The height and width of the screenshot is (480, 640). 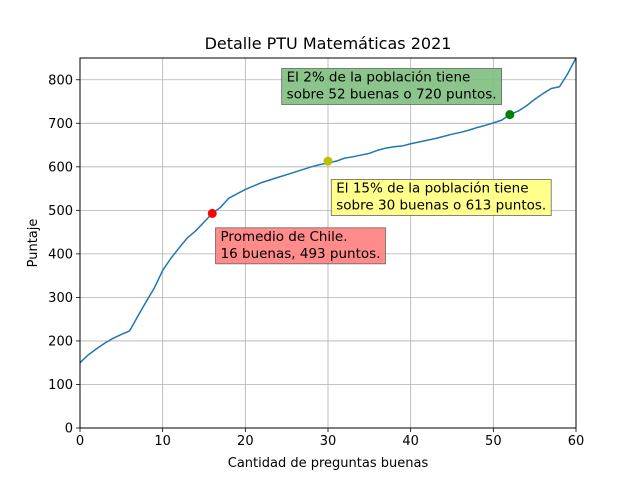 I want to click on x-tick-label: 0, so click(x=80, y=441).